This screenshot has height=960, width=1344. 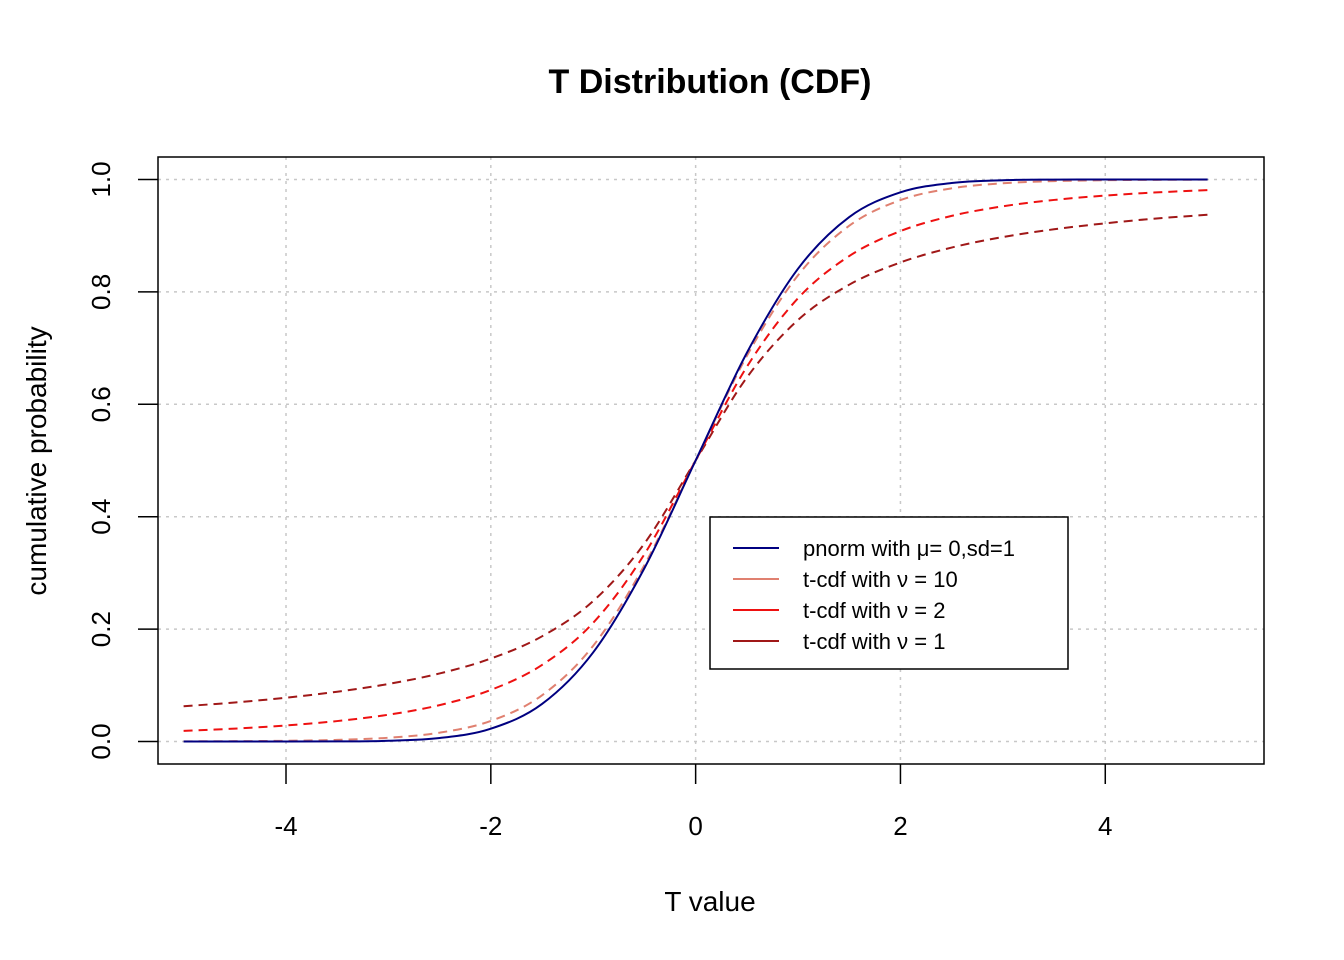 I want to click on y-tick-label-3: 0.6, so click(x=101, y=404).